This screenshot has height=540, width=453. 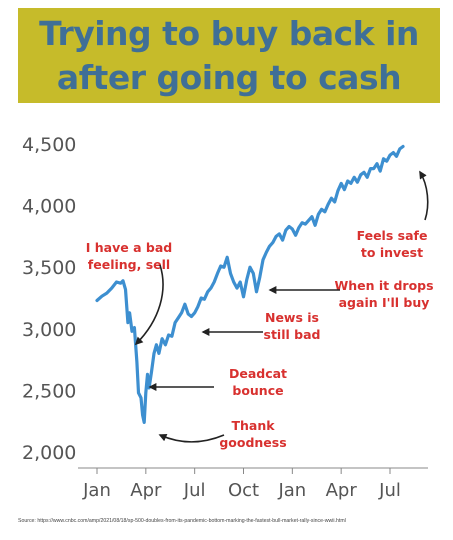 I want to click on annotation-text: bounce, so click(x=257, y=390).